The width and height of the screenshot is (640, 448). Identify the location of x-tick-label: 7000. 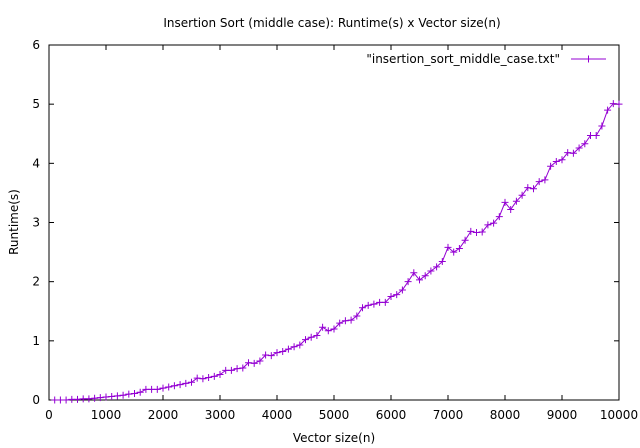
(448, 415).